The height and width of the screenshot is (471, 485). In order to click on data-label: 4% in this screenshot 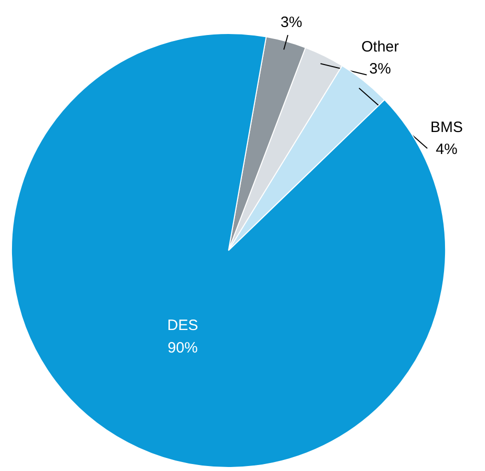, I will do `click(447, 149)`.